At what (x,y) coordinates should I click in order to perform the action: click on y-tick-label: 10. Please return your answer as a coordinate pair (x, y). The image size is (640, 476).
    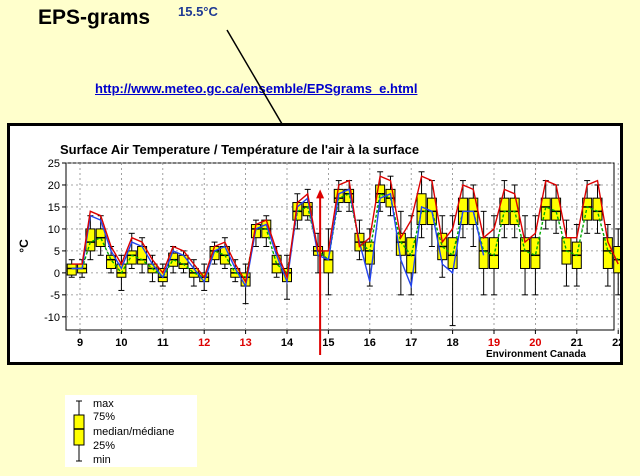
    Looking at the image, I should click on (54, 230).